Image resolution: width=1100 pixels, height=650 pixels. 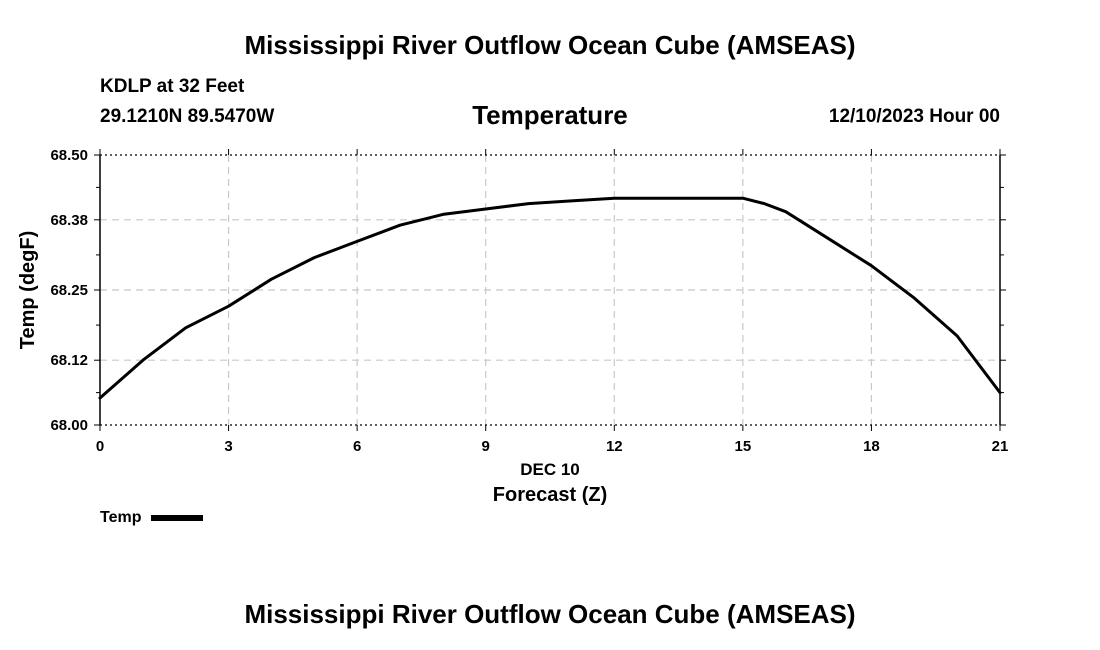 What do you see at coordinates (228, 446) in the screenshot?
I see `x-tick-label: 3` at bounding box center [228, 446].